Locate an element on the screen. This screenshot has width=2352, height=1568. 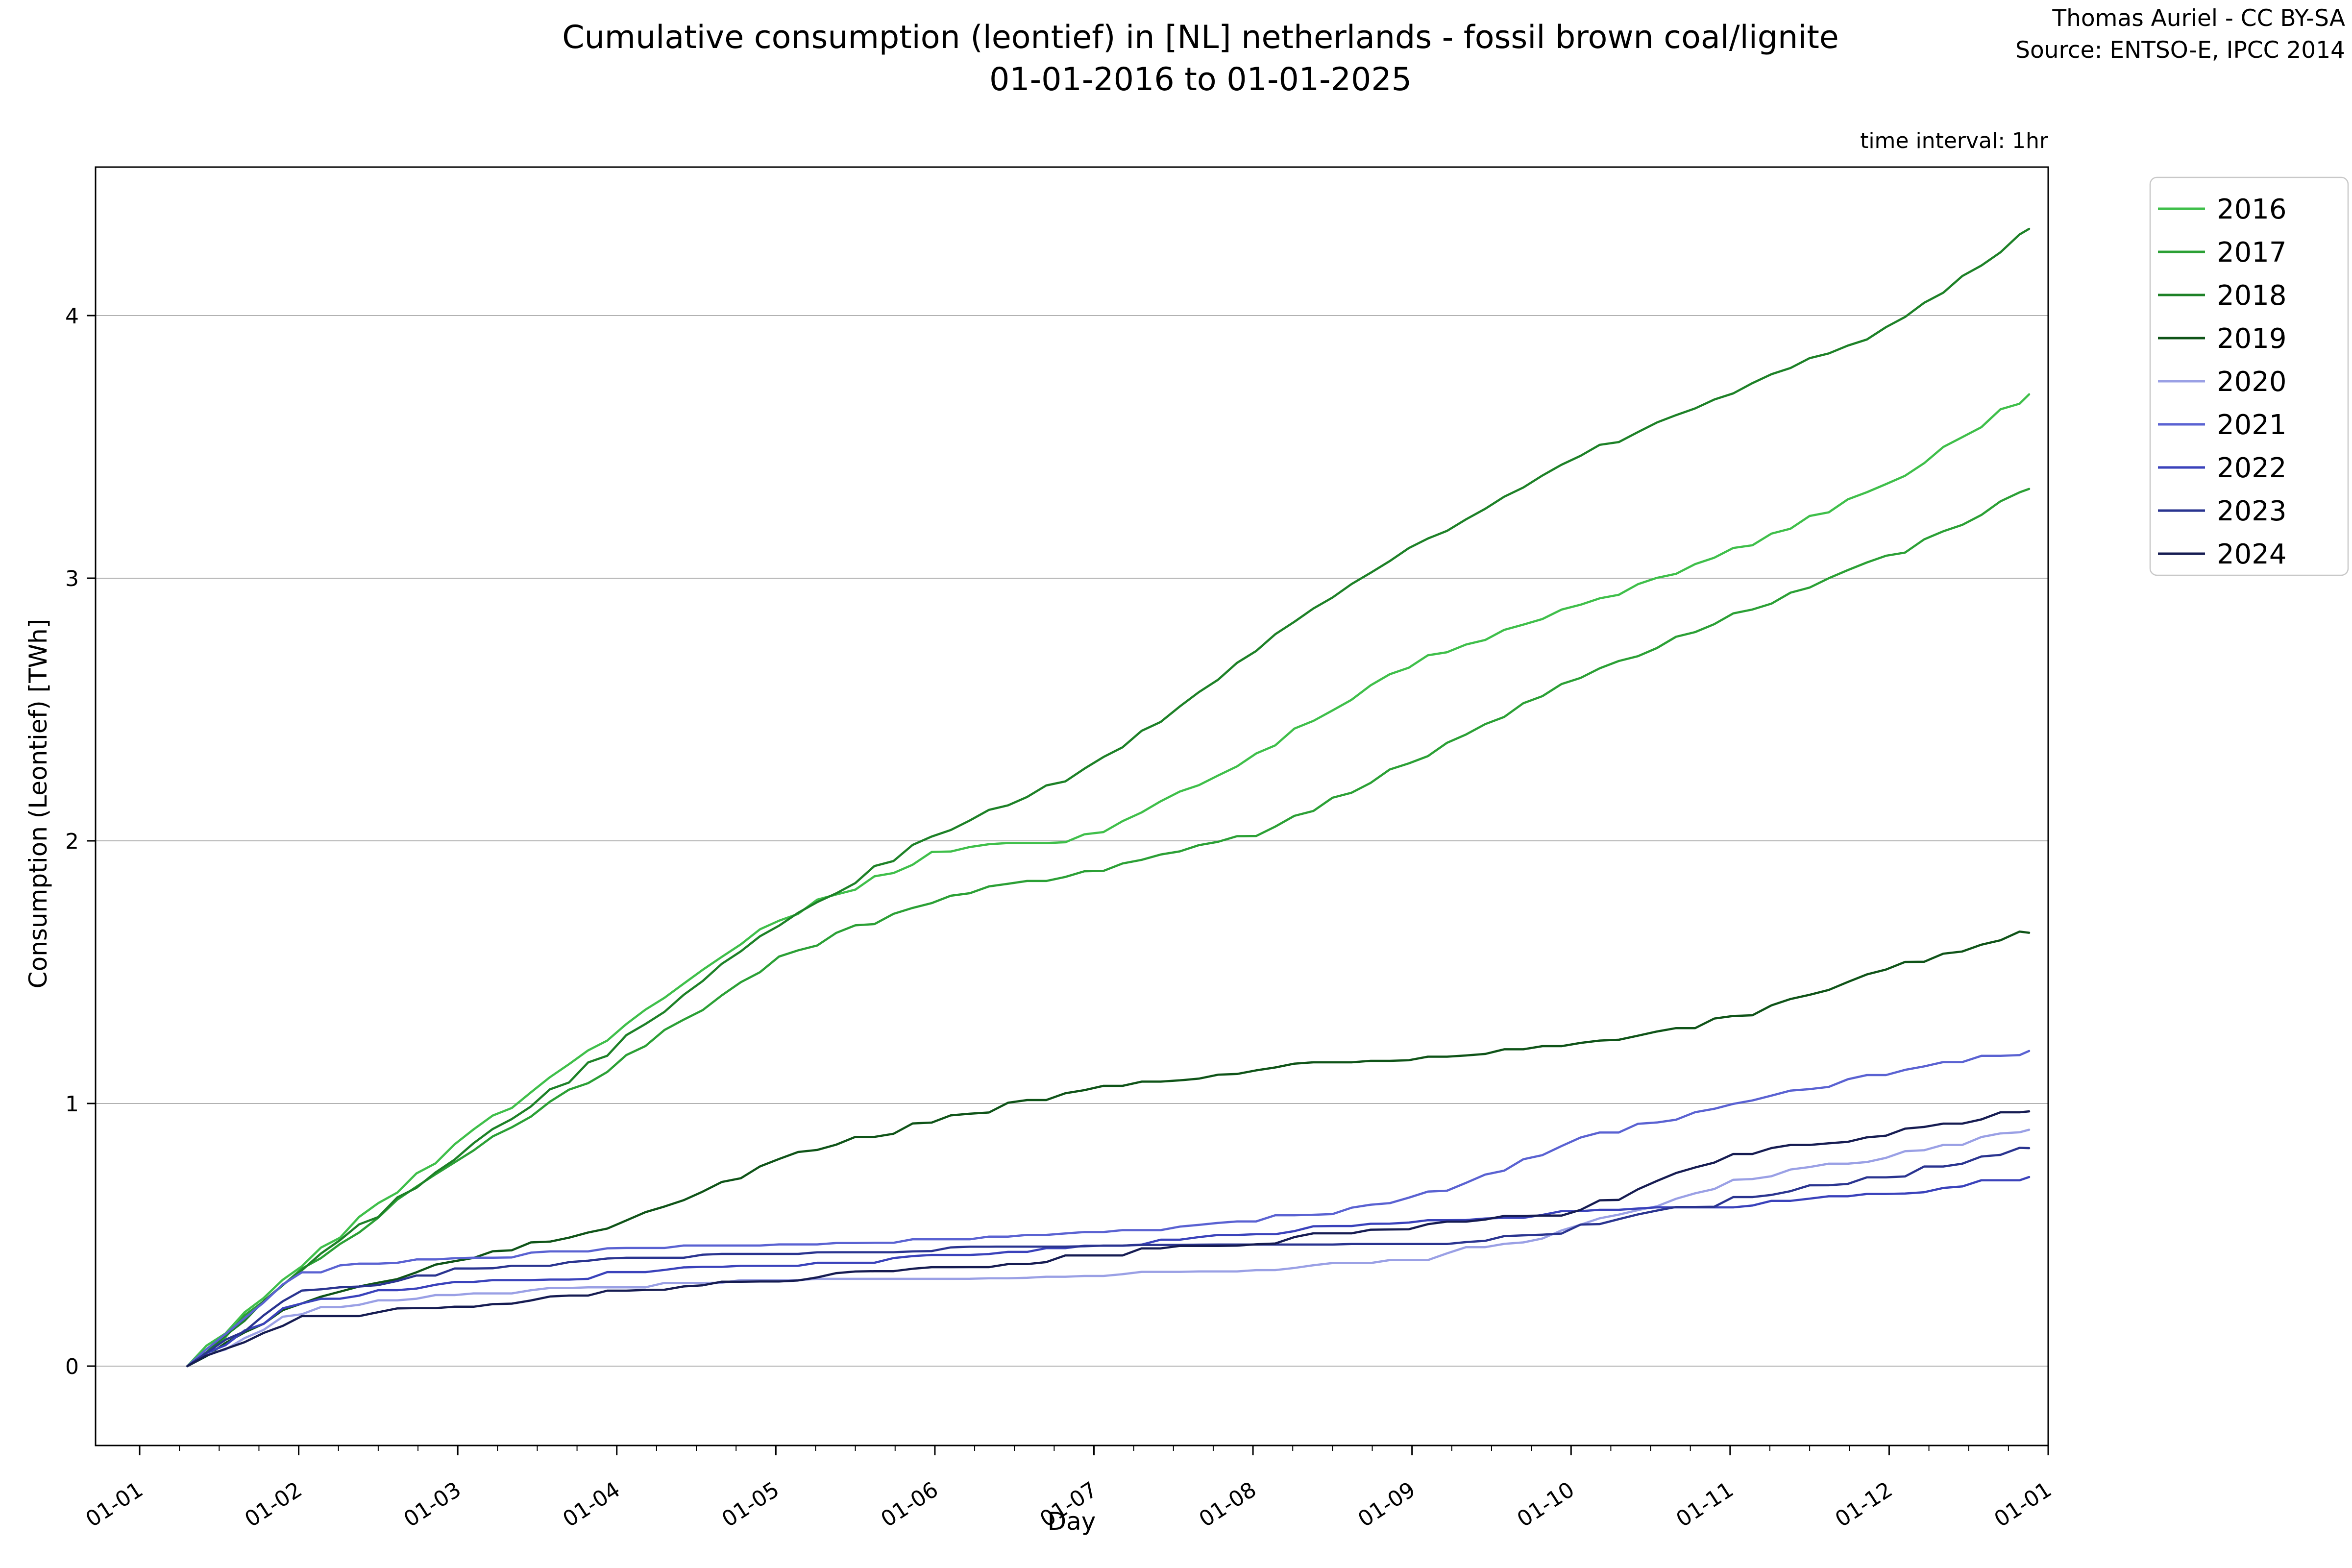
legend-label-2018: 2018 is located at coordinates (2252, 296).